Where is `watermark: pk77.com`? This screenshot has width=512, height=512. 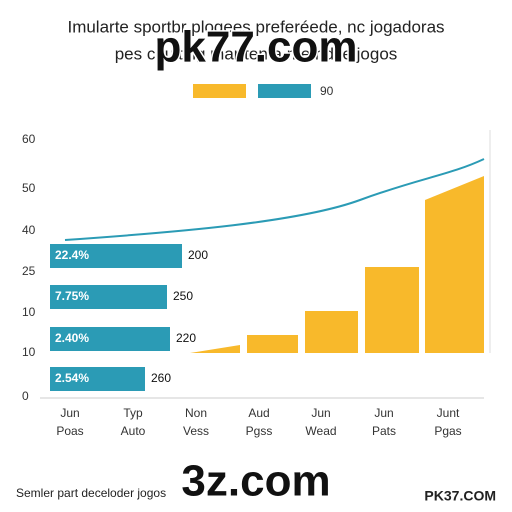 watermark: pk77.com is located at coordinates (256, 47).